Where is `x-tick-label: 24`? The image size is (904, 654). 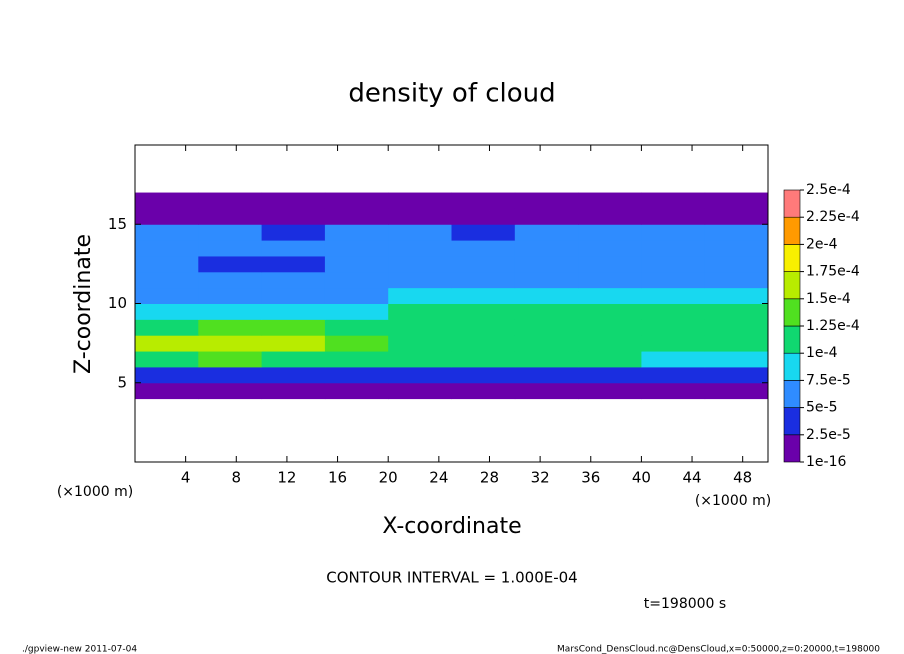
x-tick-label: 24 is located at coordinates (438, 478).